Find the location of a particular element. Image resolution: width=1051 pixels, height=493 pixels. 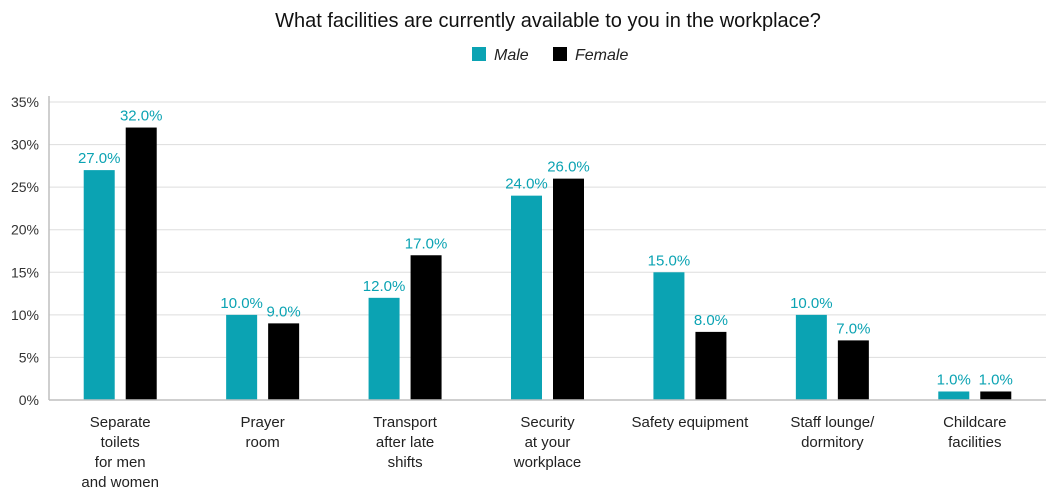

x-category-label: after late is located at coordinates (405, 442).